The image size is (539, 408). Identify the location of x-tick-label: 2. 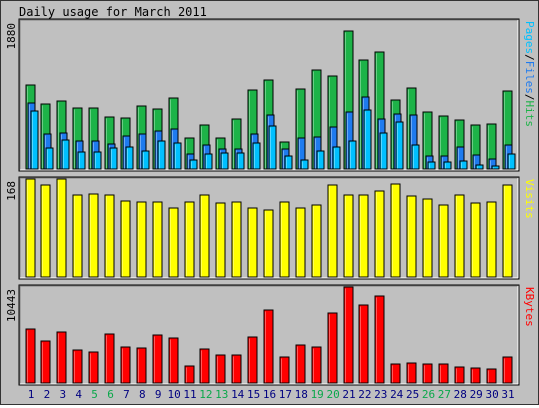
(47, 394).